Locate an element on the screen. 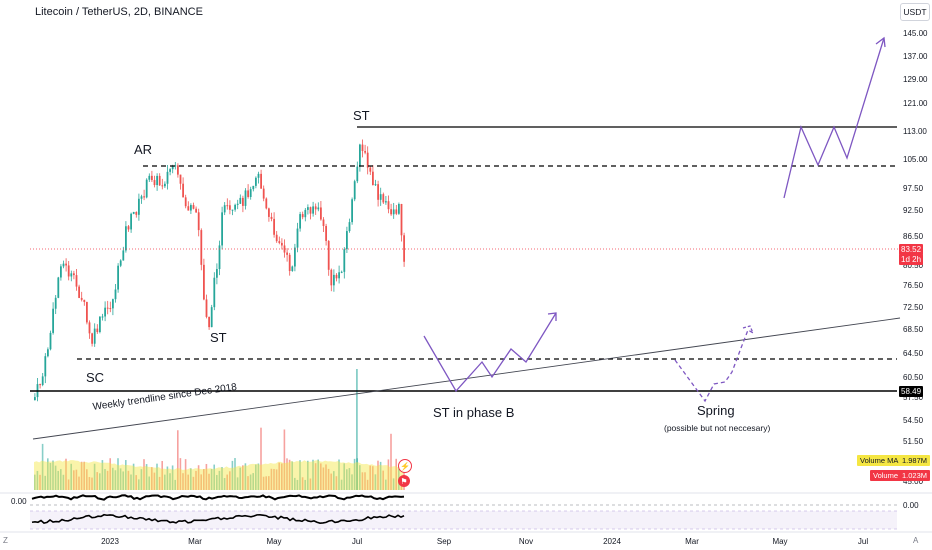 This screenshot has width=932, height=550. auto-scale-button: A is located at coordinates (916, 540).